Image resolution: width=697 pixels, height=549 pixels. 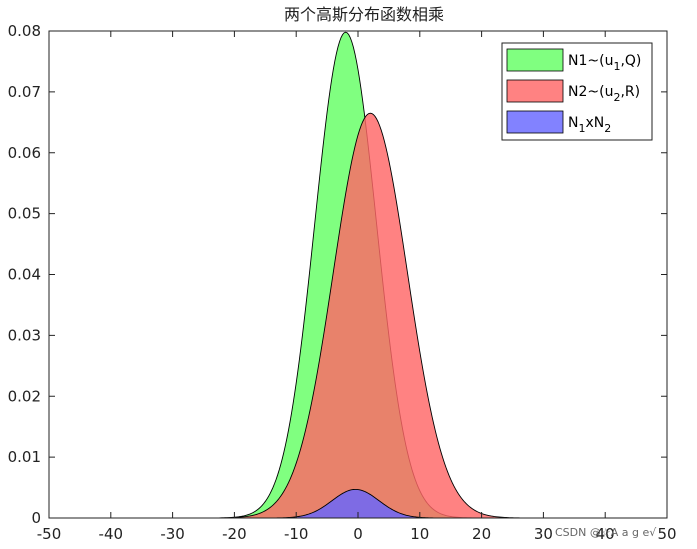 I want to click on x-tick-label: 30, so click(x=543, y=534).